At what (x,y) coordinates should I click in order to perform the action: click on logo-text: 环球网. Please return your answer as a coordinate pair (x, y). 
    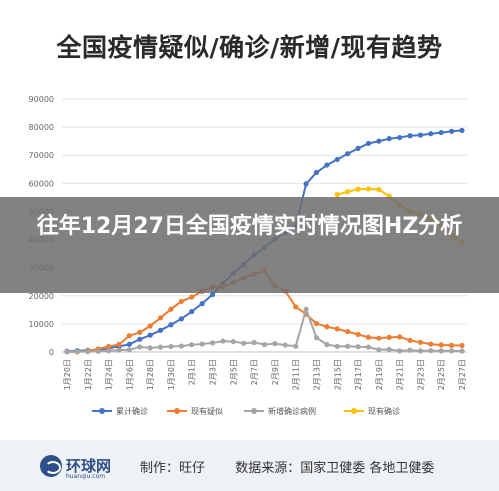
    Looking at the image, I should click on (89, 465).